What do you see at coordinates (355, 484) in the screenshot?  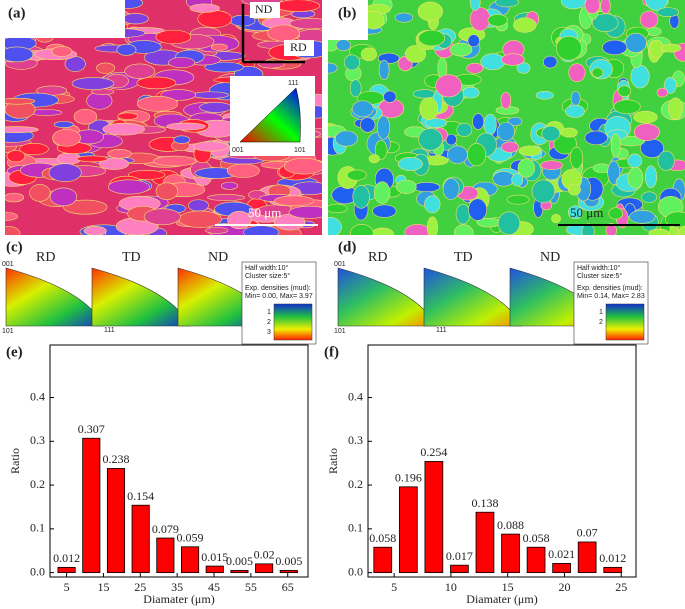 I see `y-tick-label: 0.2` at bounding box center [355, 484].